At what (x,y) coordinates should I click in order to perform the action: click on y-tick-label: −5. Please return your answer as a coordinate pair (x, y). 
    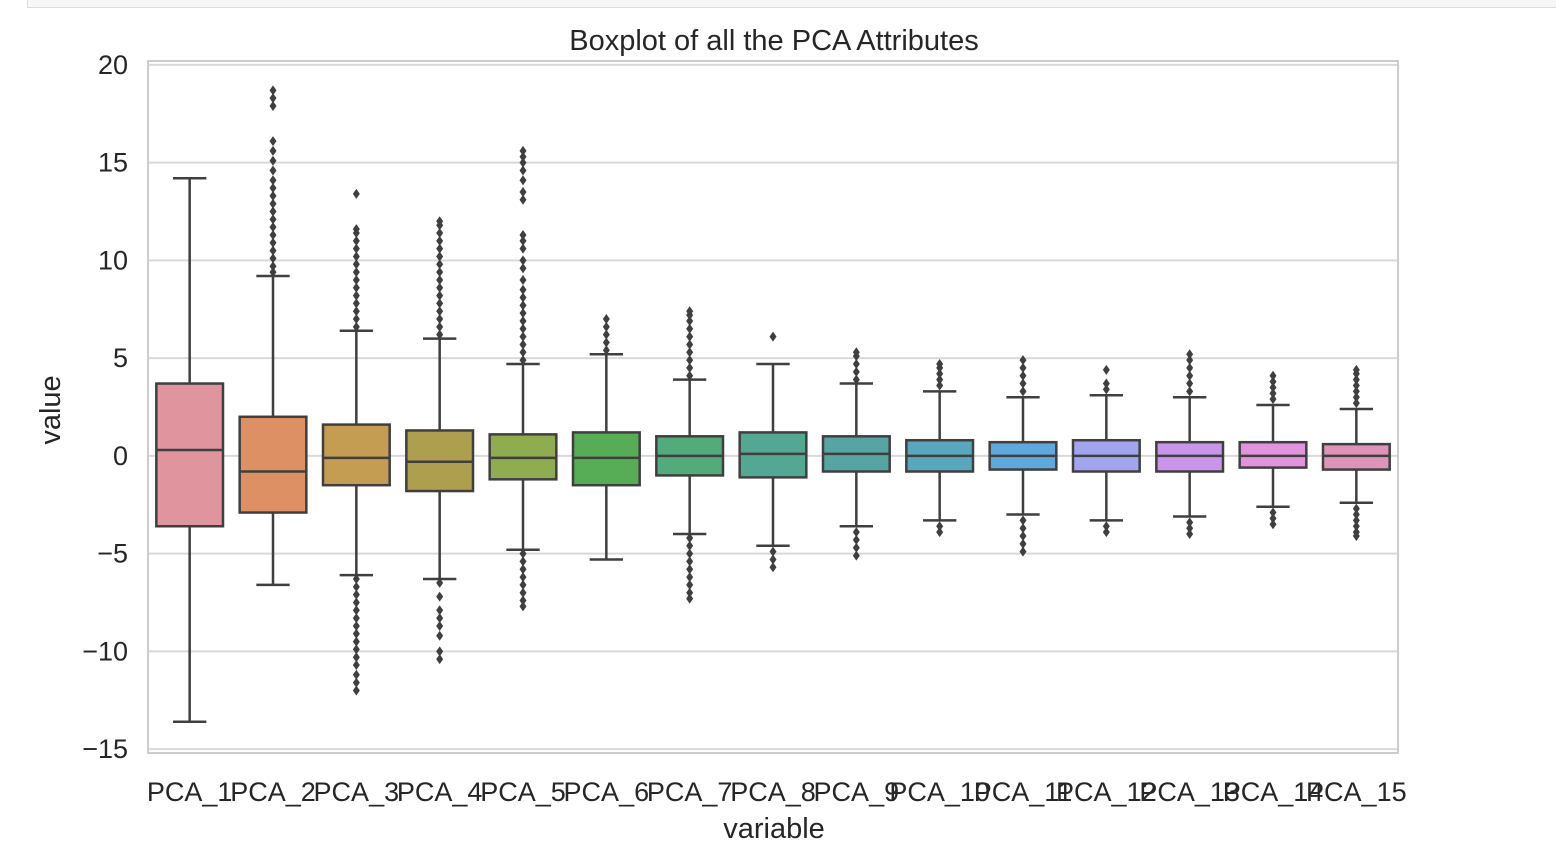
    Looking at the image, I should click on (112, 554).